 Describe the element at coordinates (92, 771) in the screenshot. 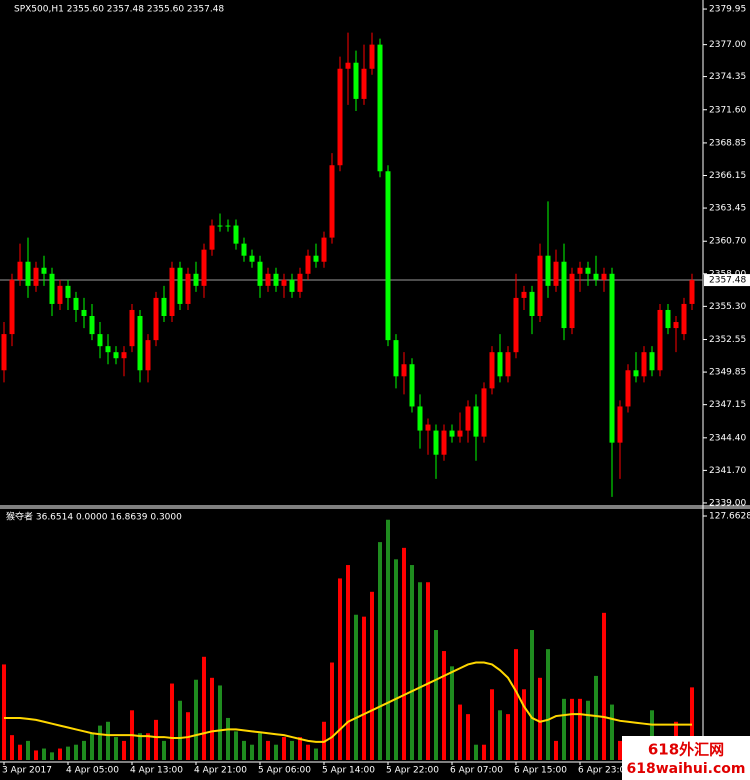

I see `x-tick-label: 4 Apr 05:00` at that location.